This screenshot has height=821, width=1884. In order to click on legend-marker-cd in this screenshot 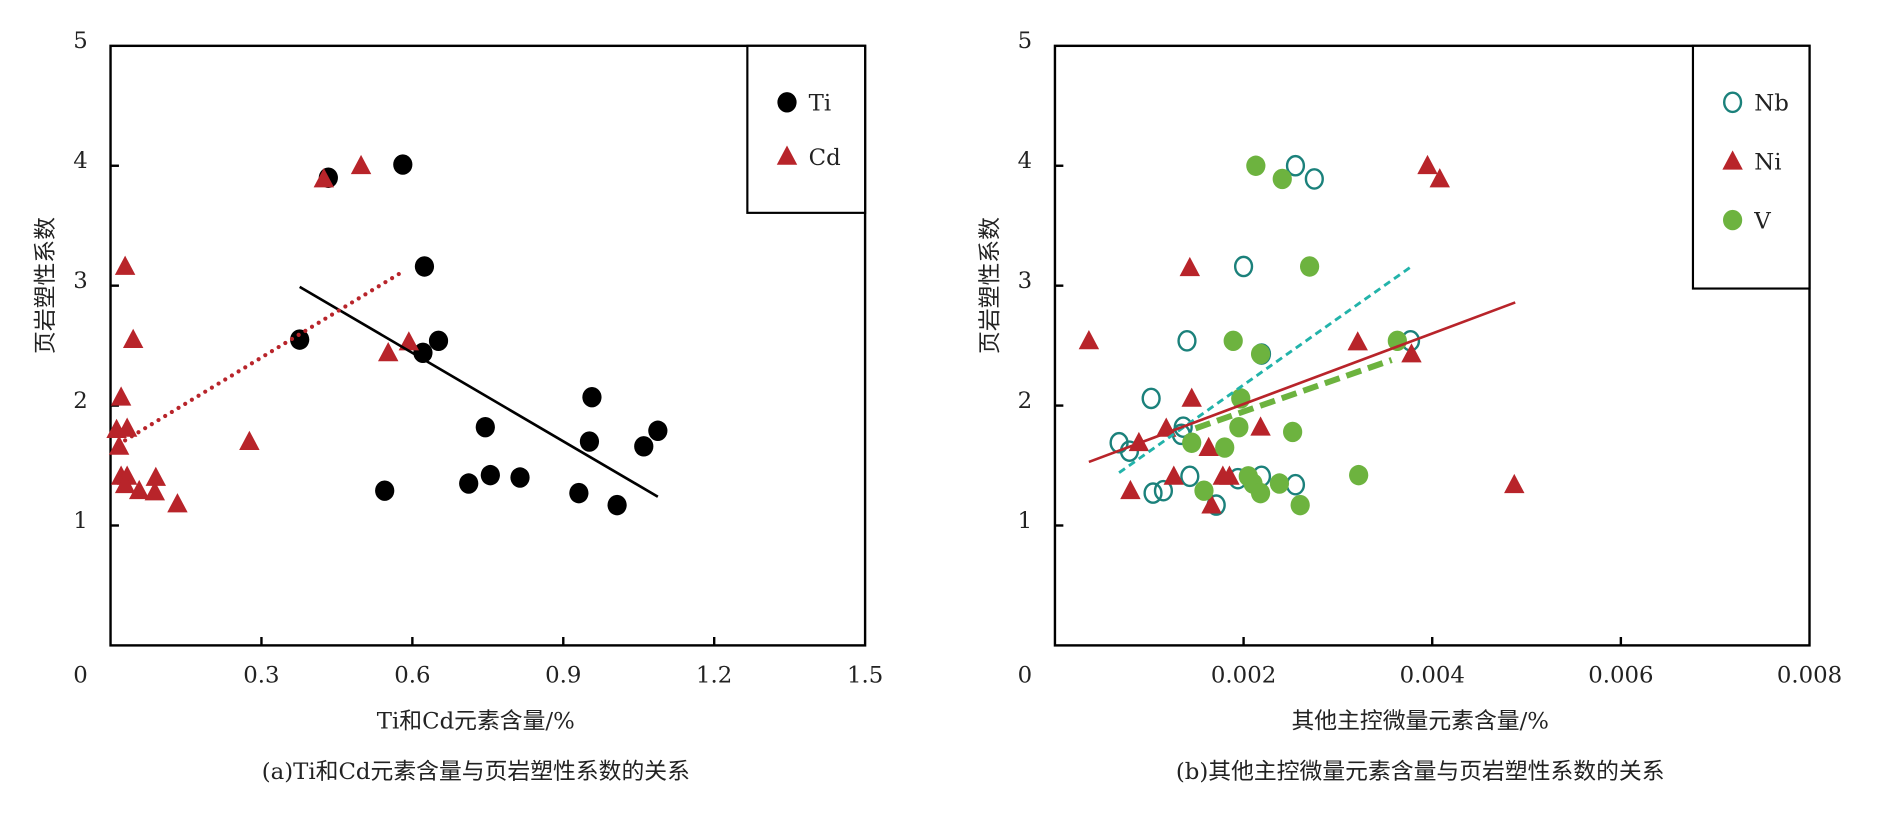, I will do `click(787, 155)`.